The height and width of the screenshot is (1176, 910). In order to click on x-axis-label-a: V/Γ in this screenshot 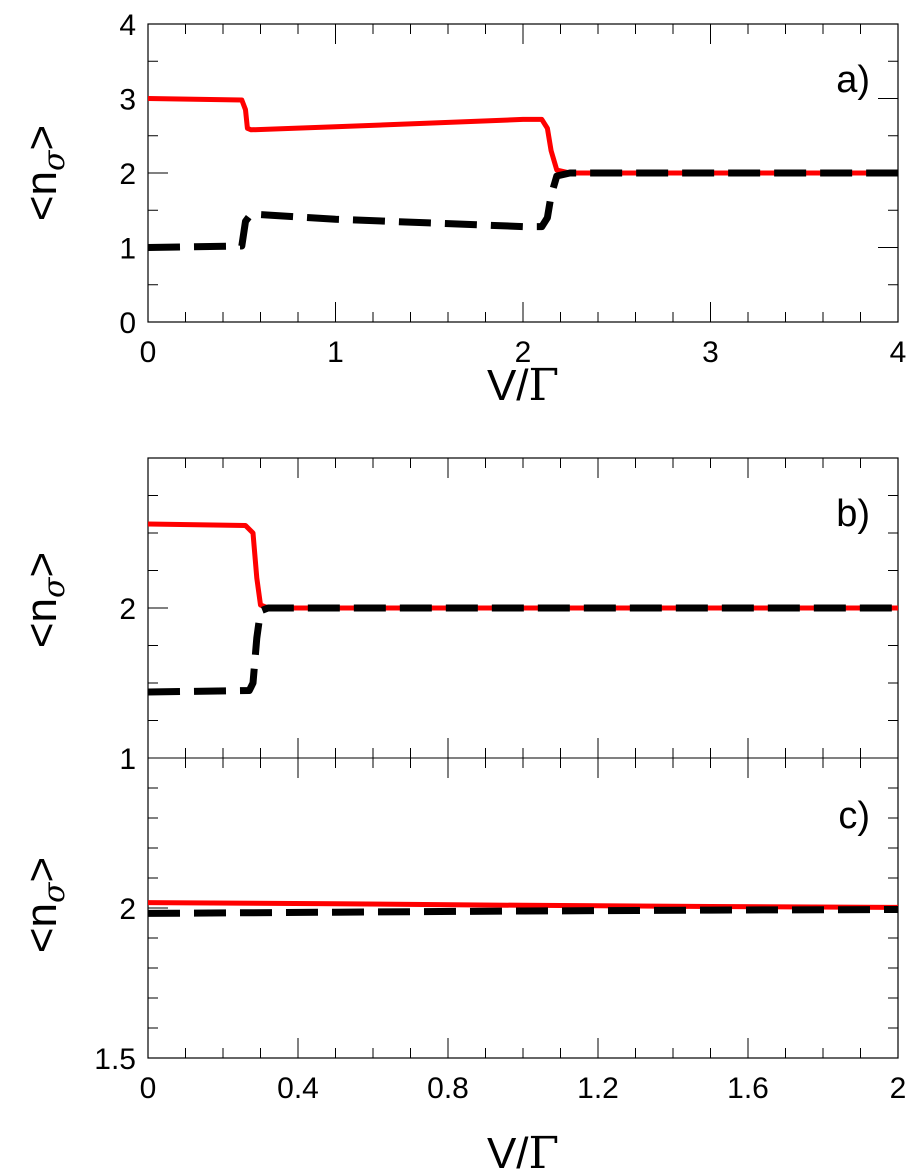, I will do `click(523, 385)`.